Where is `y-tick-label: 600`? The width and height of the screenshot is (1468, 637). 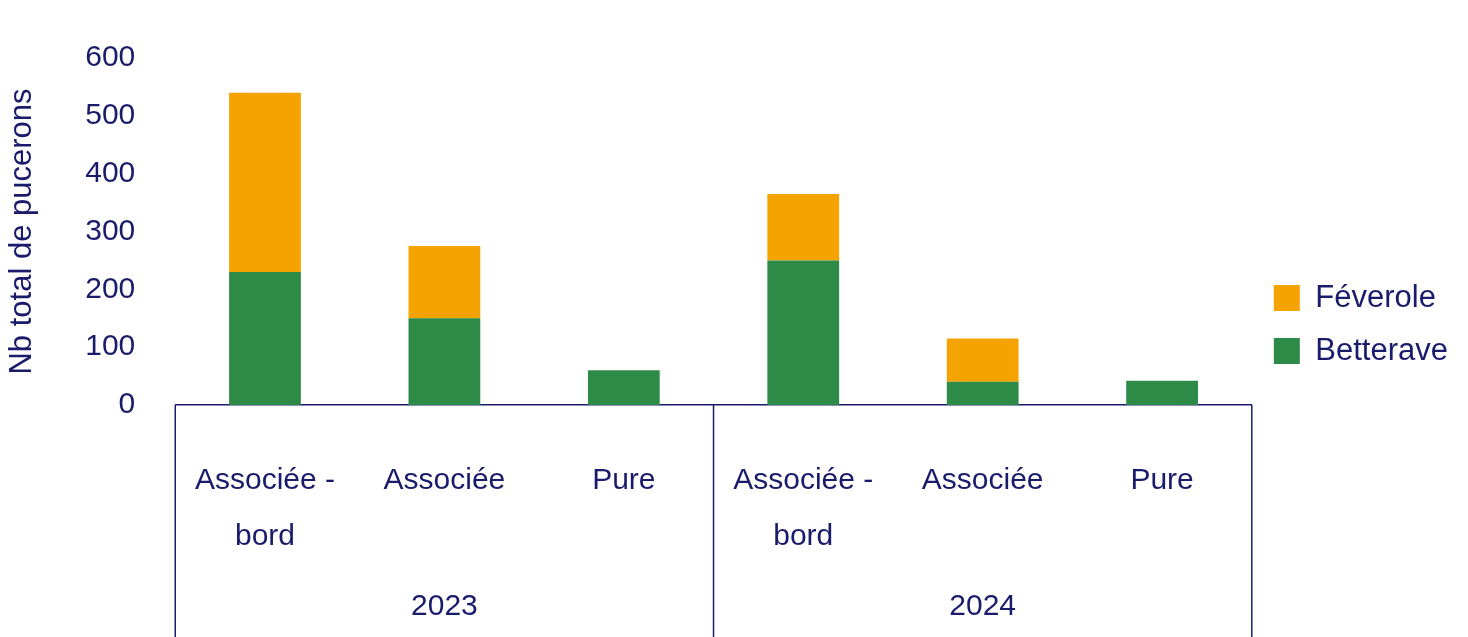
y-tick-label: 600 is located at coordinates (110, 56).